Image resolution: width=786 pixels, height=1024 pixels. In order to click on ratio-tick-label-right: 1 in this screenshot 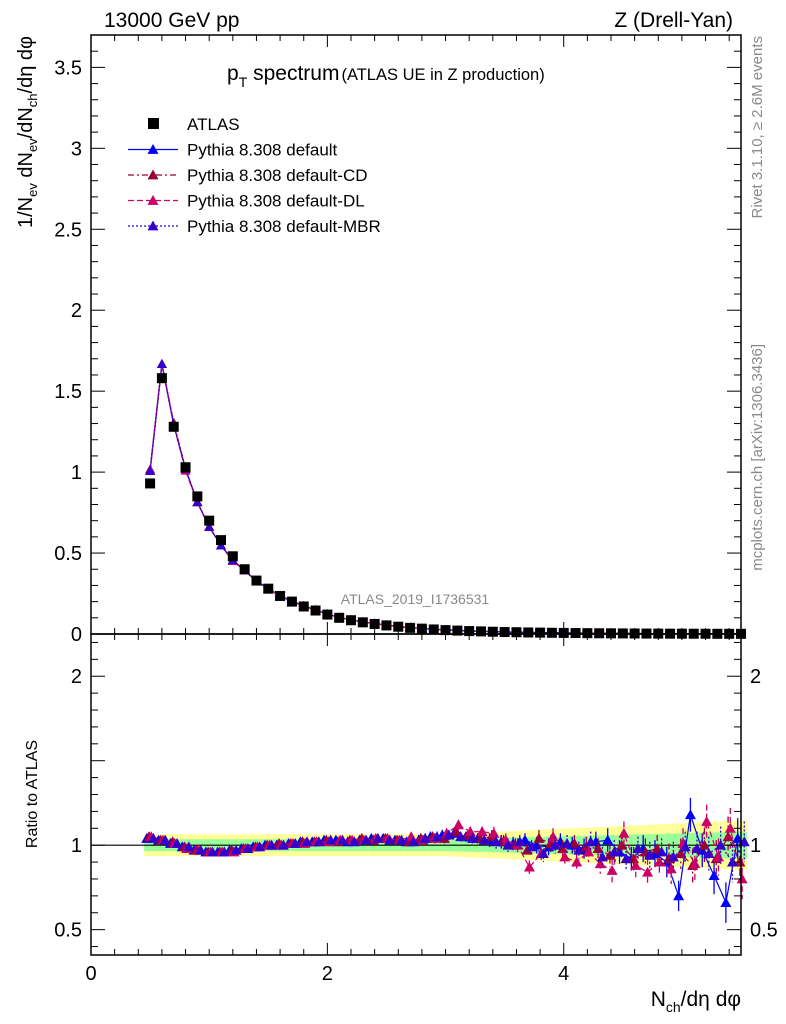, I will do `click(755, 846)`.